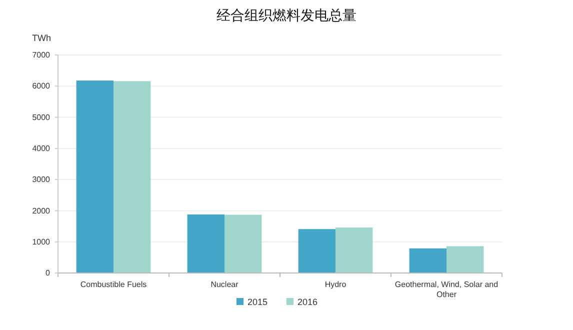 Image resolution: width=573 pixels, height=330 pixels. Describe the element at coordinates (41, 86) in the screenshot. I see `y-tick-label: 6000` at that location.